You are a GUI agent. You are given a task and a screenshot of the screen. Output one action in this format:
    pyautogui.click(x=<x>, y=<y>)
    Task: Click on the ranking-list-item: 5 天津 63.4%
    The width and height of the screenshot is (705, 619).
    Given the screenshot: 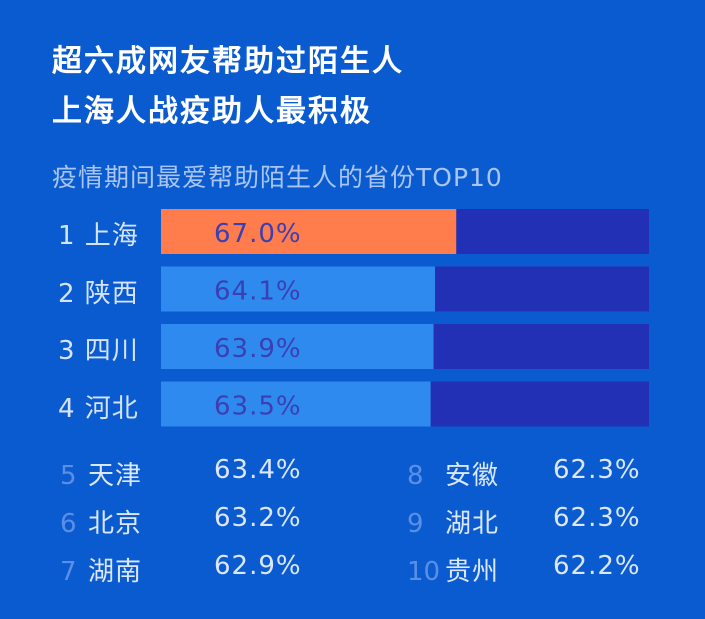 What is the action you would take?
    pyautogui.click(x=185, y=473)
    